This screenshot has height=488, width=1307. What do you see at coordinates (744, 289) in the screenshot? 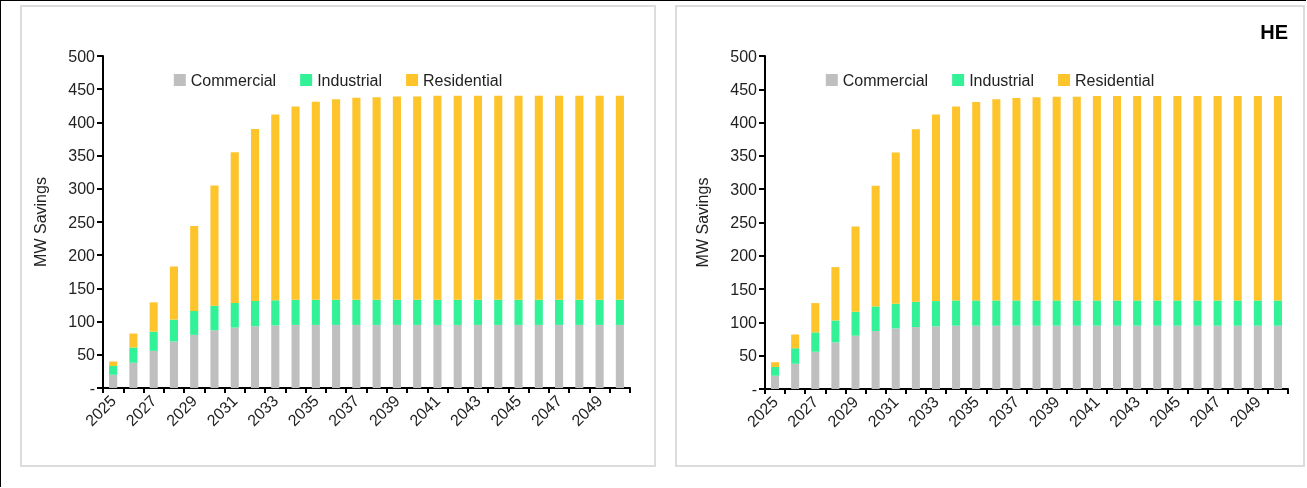
I see `y-tick-label: 150` at bounding box center [744, 289].